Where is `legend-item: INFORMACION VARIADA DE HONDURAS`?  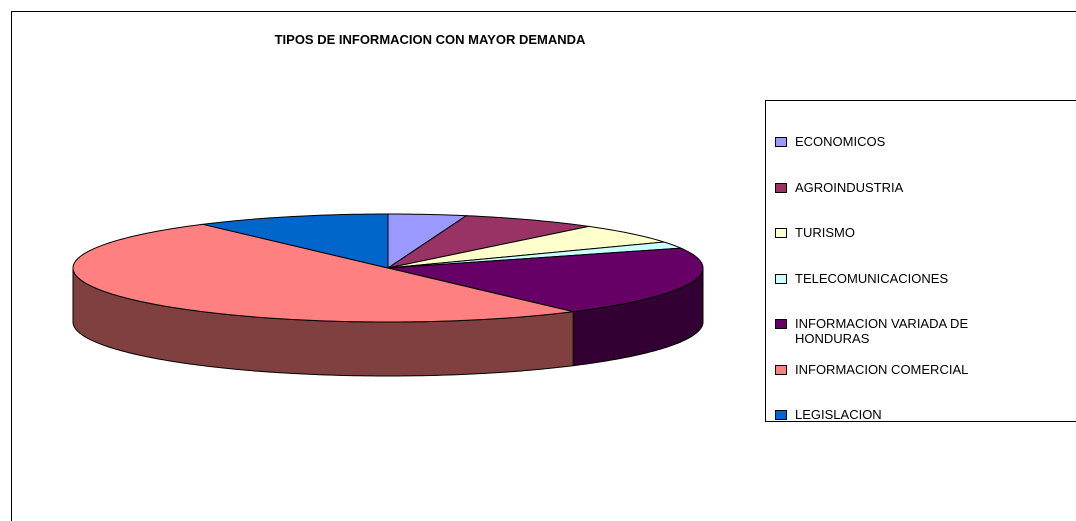 legend-item: INFORMACION VARIADA DE HONDURAS is located at coordinates (895, 331).